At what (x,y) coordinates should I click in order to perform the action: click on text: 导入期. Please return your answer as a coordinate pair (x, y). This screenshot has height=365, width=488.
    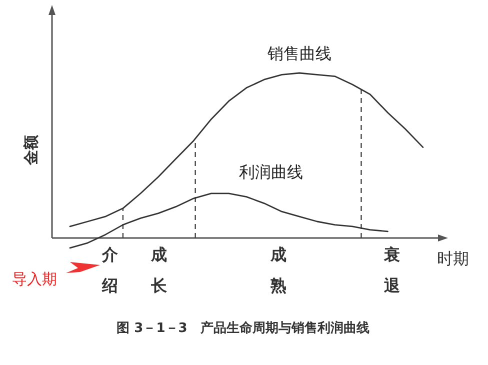
    Looking at the image, I should click on (34, 279).